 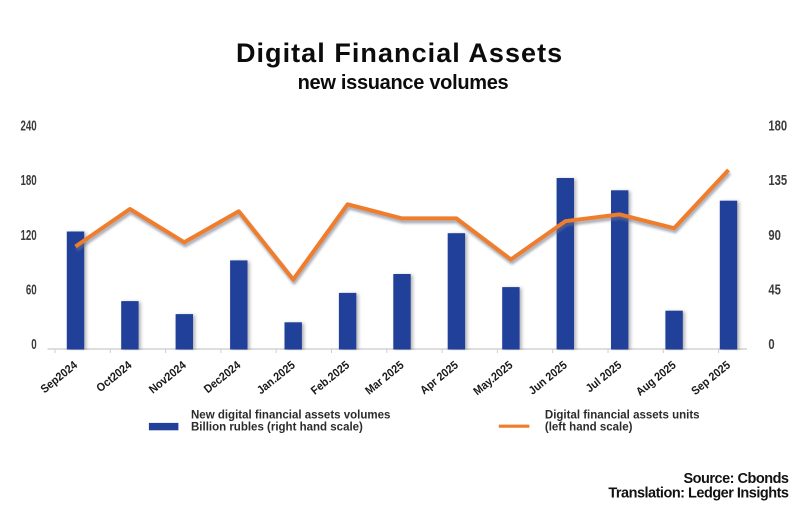 I want to click on svg-text:New digital financial assets v: New digital financial assets volumes, so click(x=290, y=415).